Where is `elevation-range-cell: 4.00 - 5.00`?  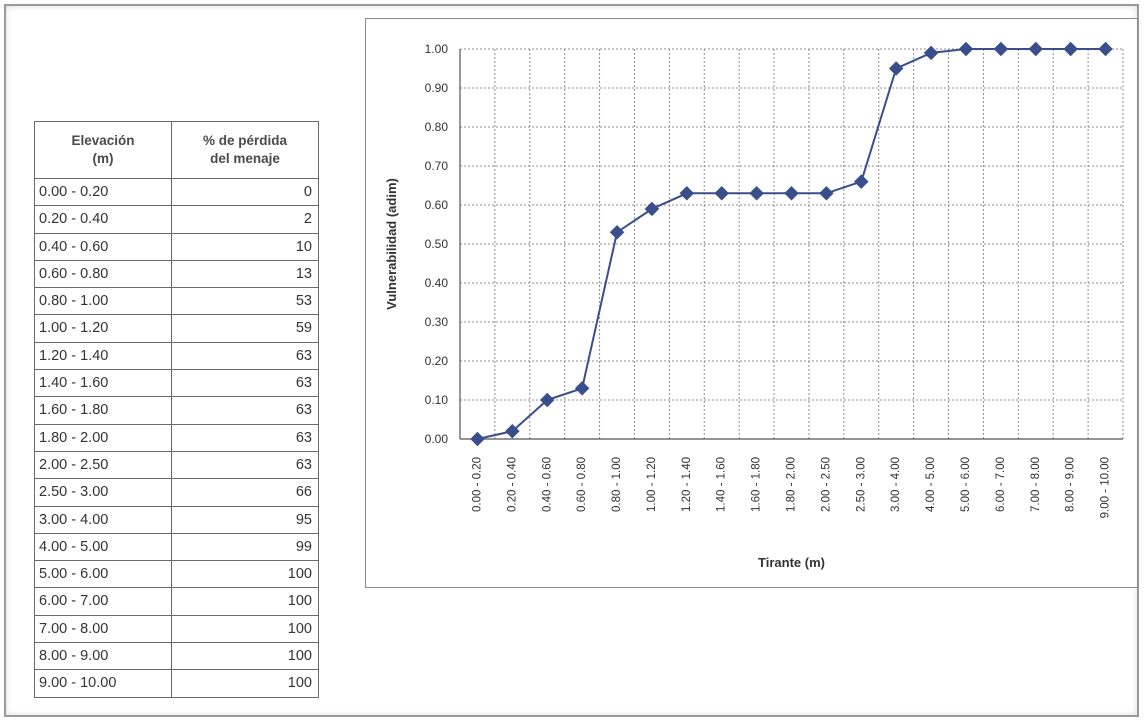
elevation-range-cell: 4.00 - 5.00 is located at coordinates (103, 547).